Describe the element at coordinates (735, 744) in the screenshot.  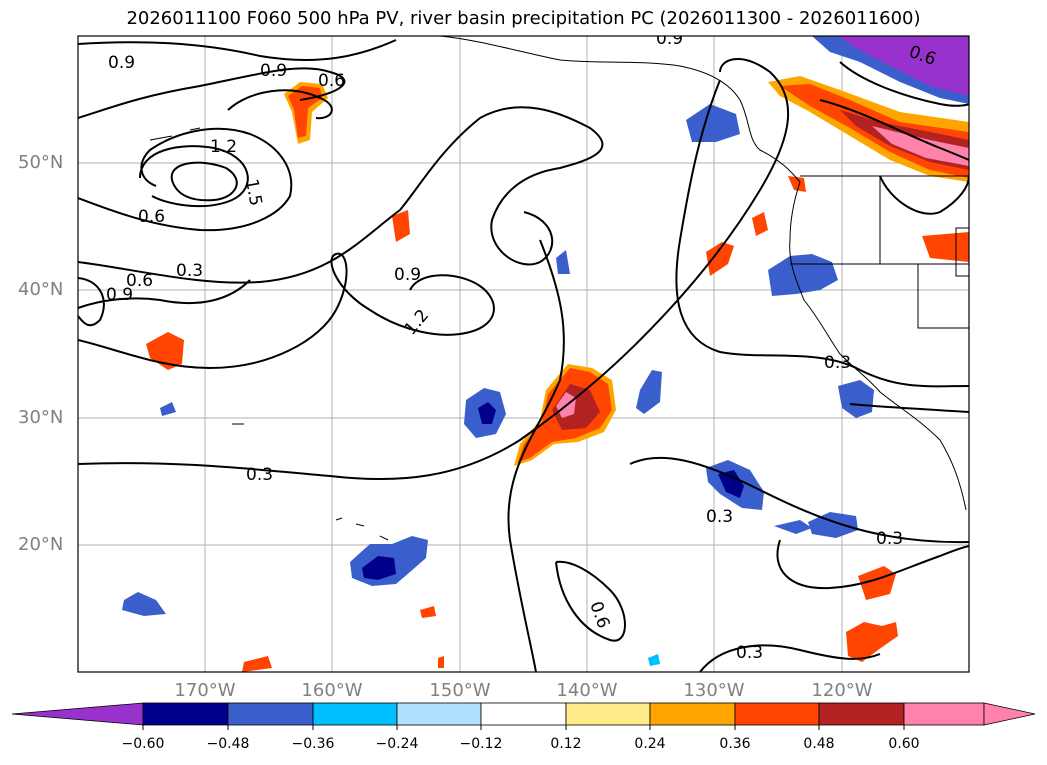
I see `colorbar-tick-label: 0.36` at that location.